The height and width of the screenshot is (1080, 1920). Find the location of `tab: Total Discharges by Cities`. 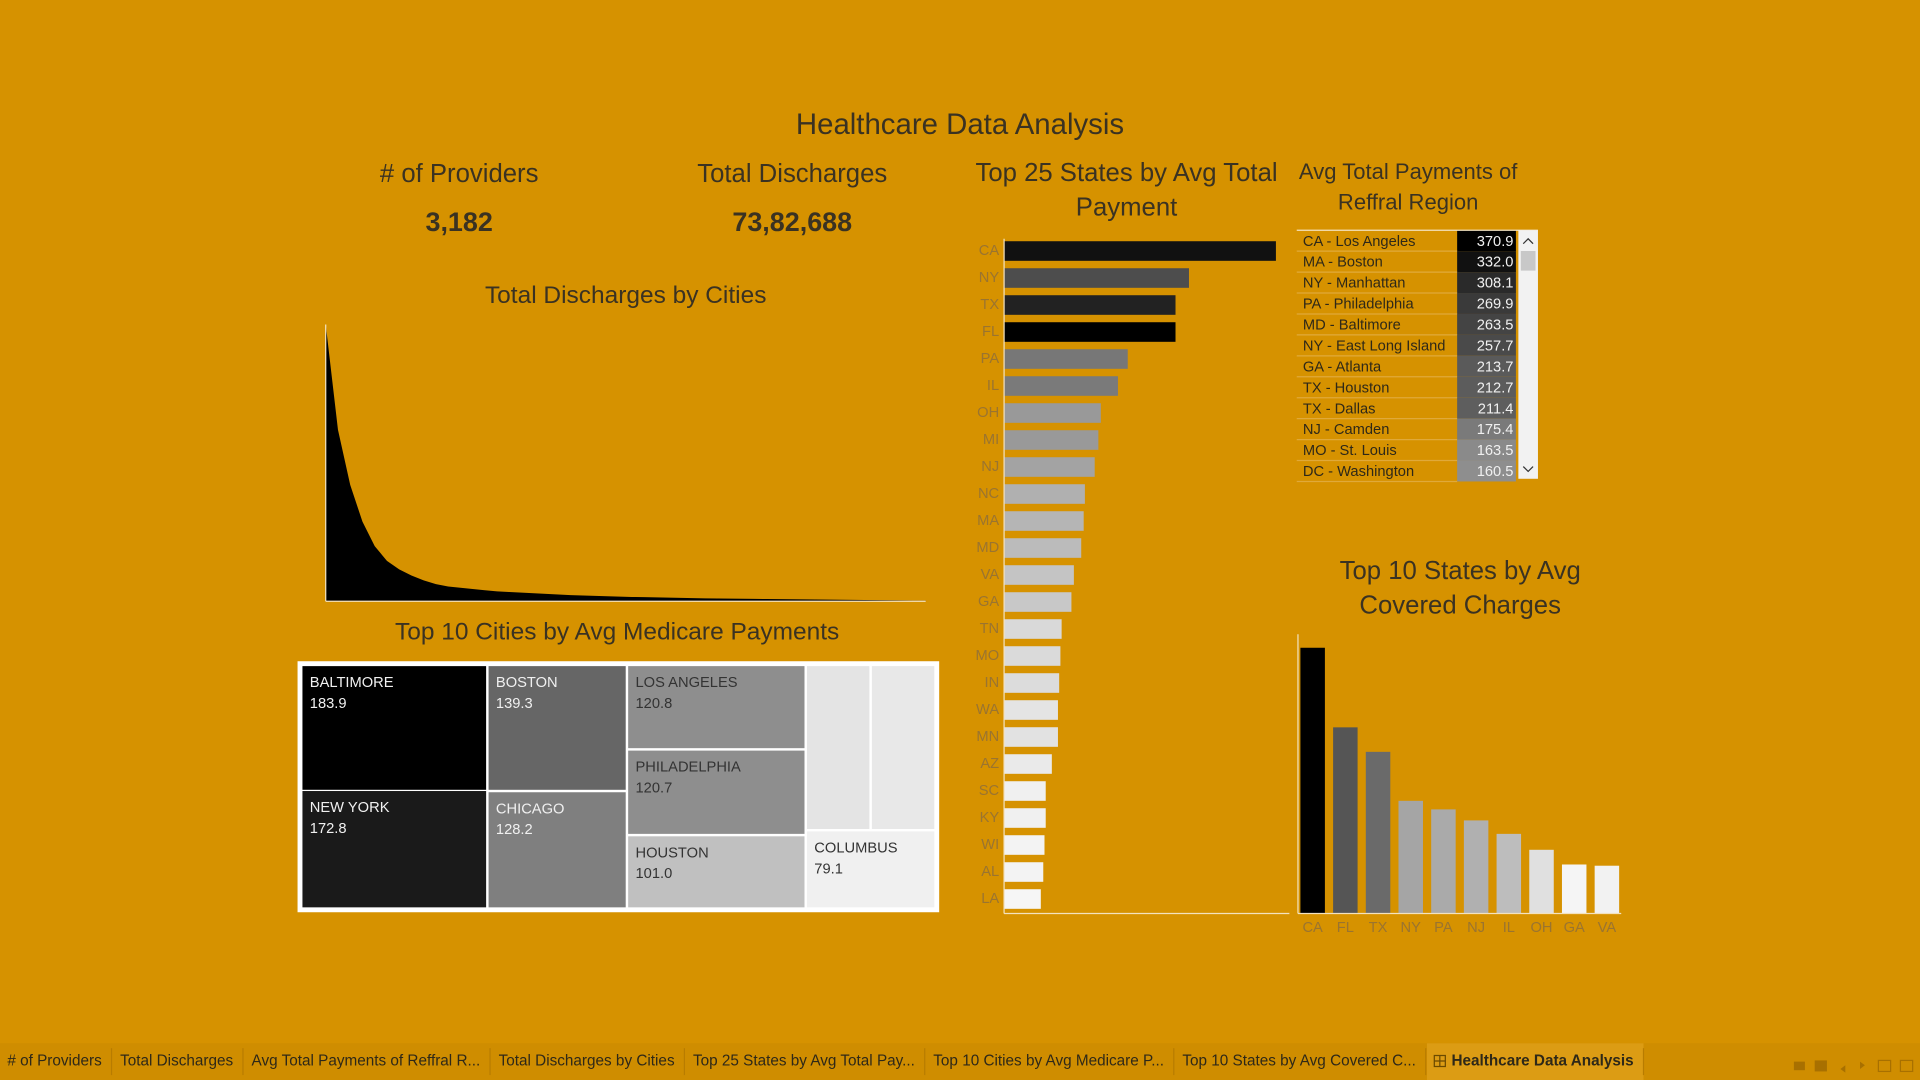

tab: Total Discharges by Cities is located at coordinates (587, 1061).